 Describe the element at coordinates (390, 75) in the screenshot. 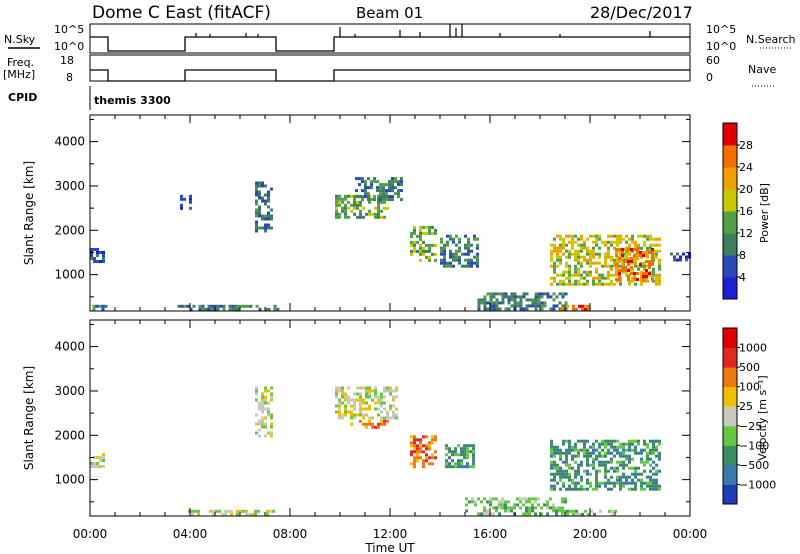

I see `freq-trace` at that location.